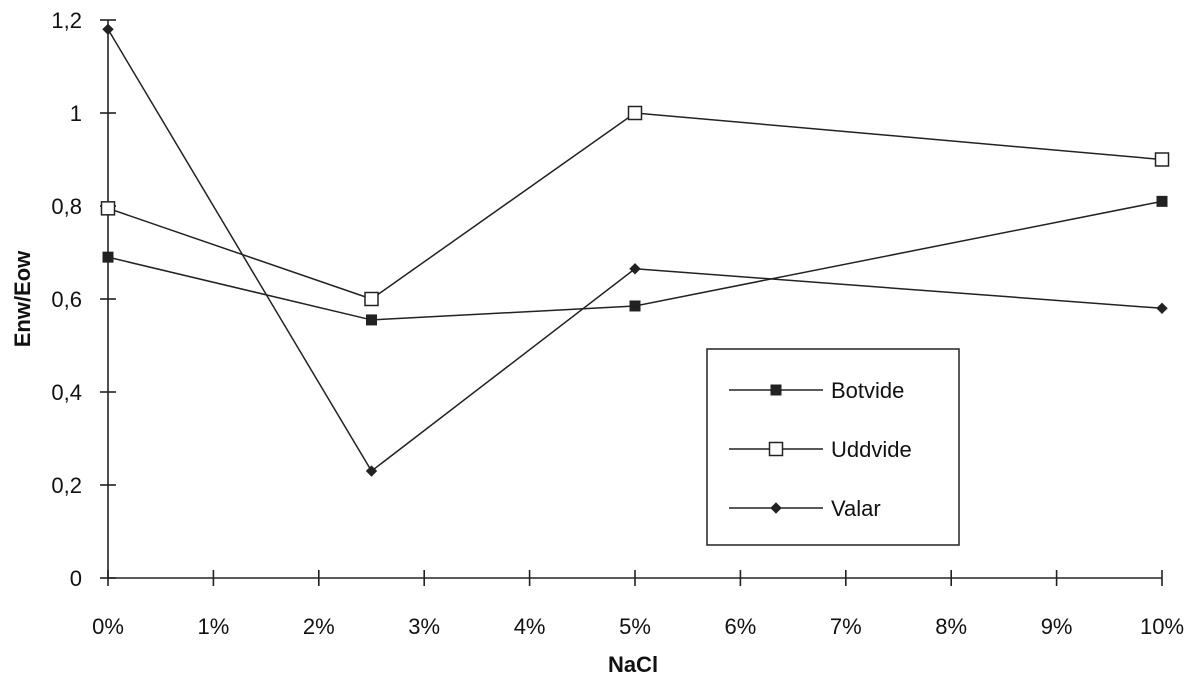  What do you see at coordinates (66, 485) in the screenshot?
I see `y-tick-label: 0,2` at bounding box center [66, 485].